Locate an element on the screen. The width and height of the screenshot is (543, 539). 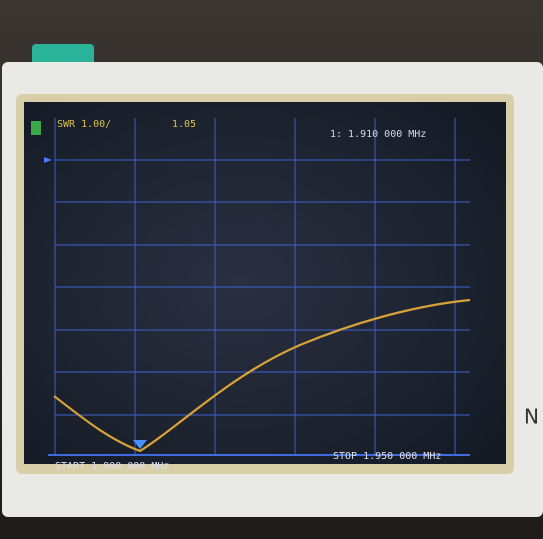
reference-marker is located at coordinates (48, 160).